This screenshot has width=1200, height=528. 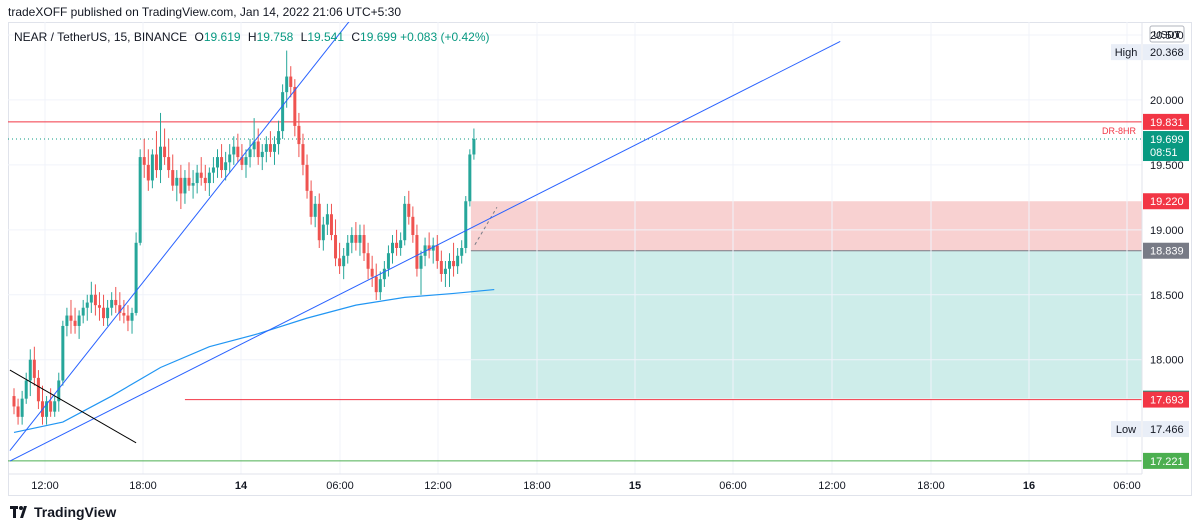 What do you see at coordinates (806, 226) in the screenshot?
I see `stop-loss-zone` at bounding box center [806, 226].